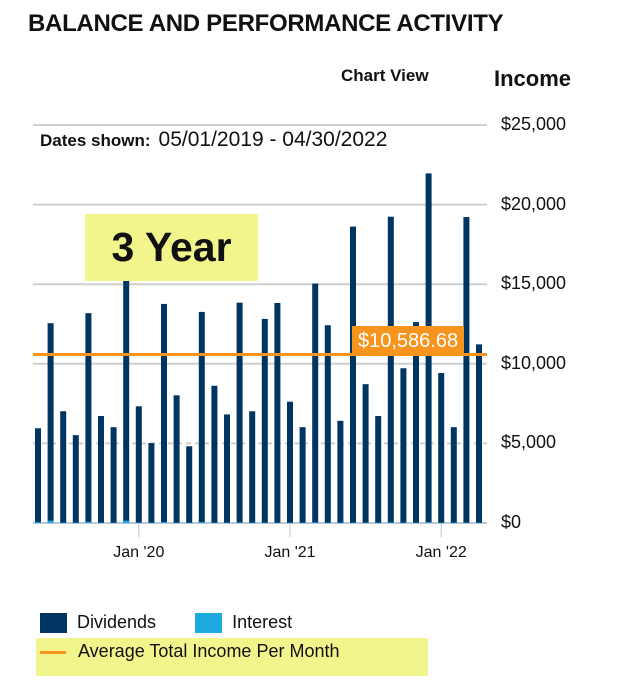  I want to click on y-tick-label: $10,000, so click(534, 362).